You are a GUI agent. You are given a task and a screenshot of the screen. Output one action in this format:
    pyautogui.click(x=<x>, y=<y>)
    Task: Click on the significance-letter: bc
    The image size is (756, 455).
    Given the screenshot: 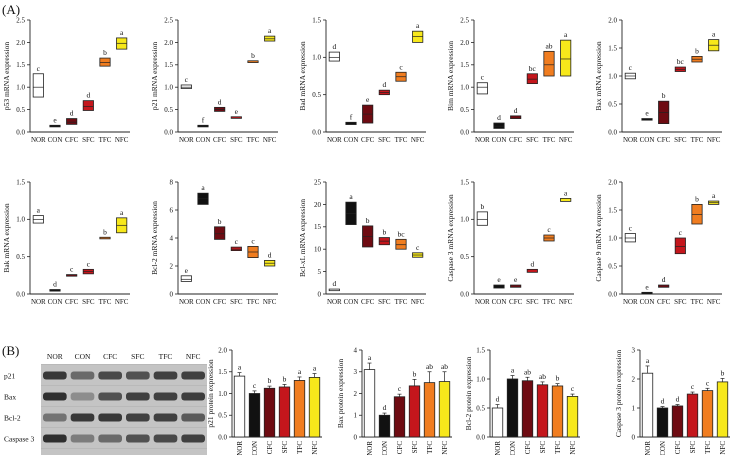 What is the action you would take?
    pyautogui.click(x=533, y=68)
    